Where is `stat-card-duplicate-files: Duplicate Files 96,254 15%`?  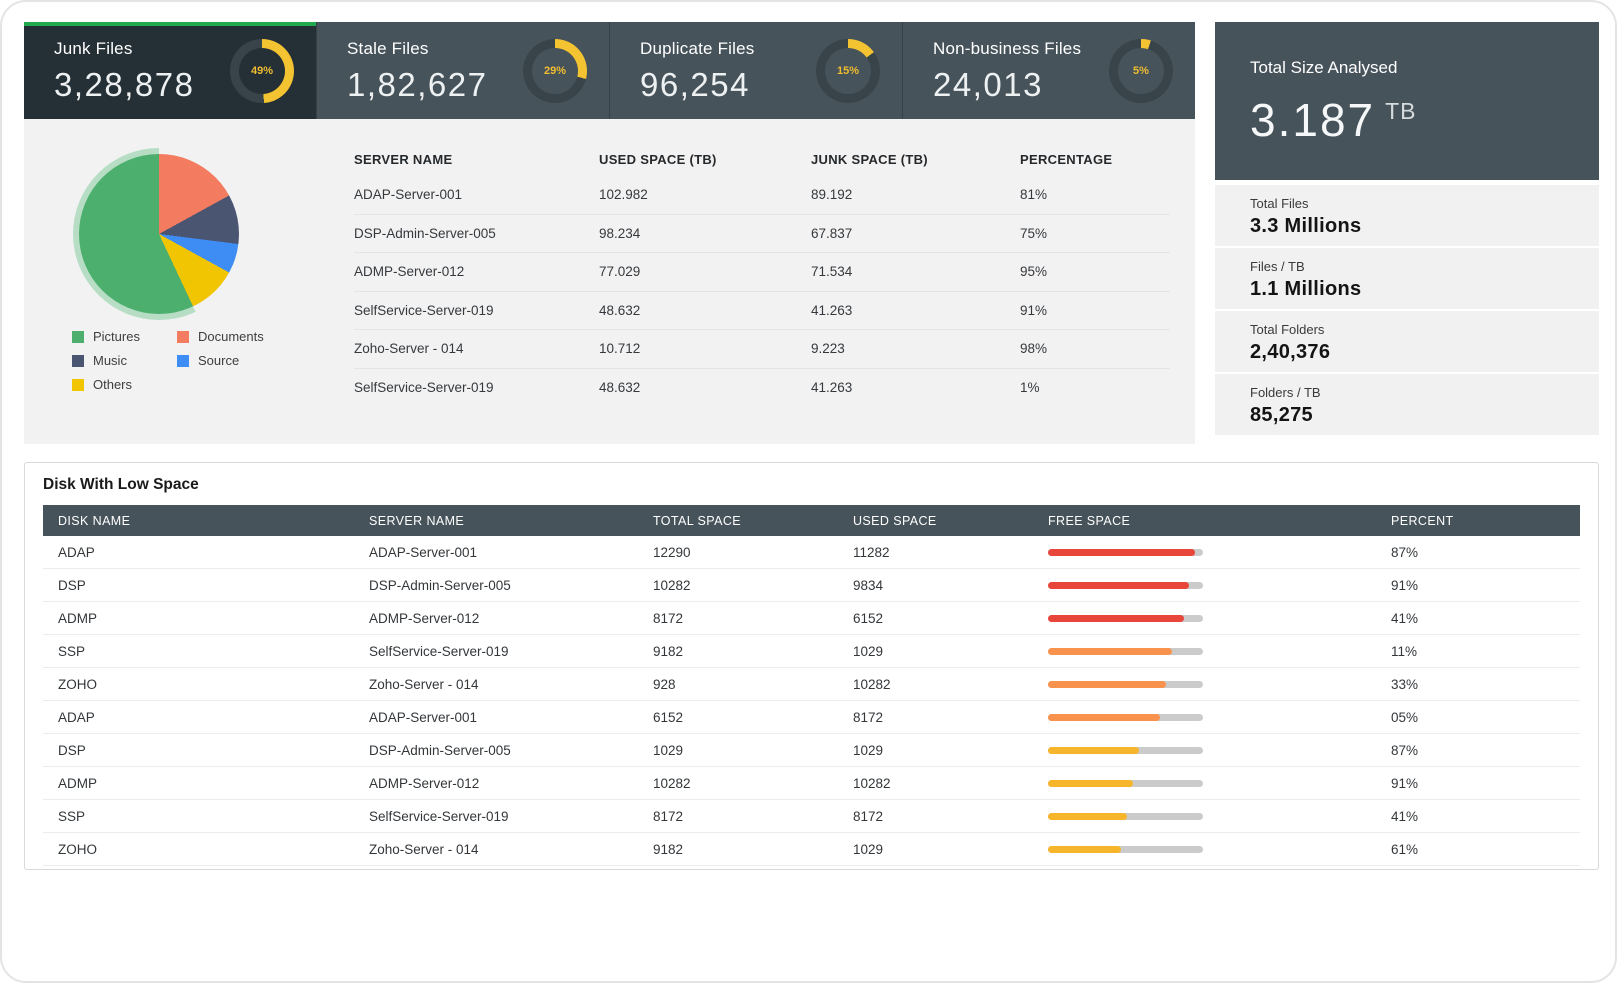 stat-card-duplicate-files: Duplicate Files 96,254 15% is located at coordinates (755, 70).